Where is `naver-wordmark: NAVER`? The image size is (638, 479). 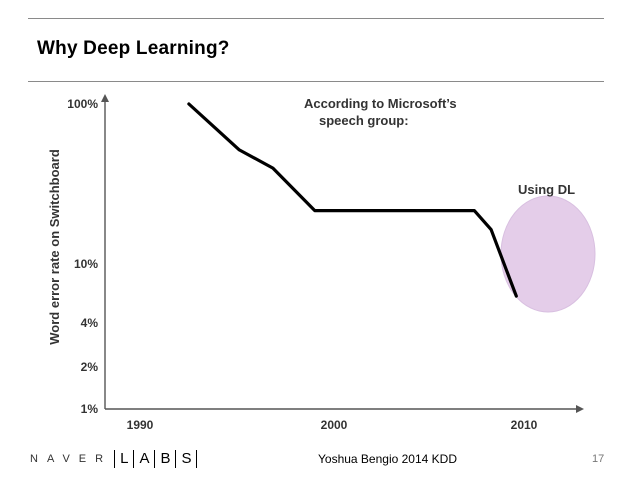
naver-wordmark: NAVER is located at coordinates (71, 459).